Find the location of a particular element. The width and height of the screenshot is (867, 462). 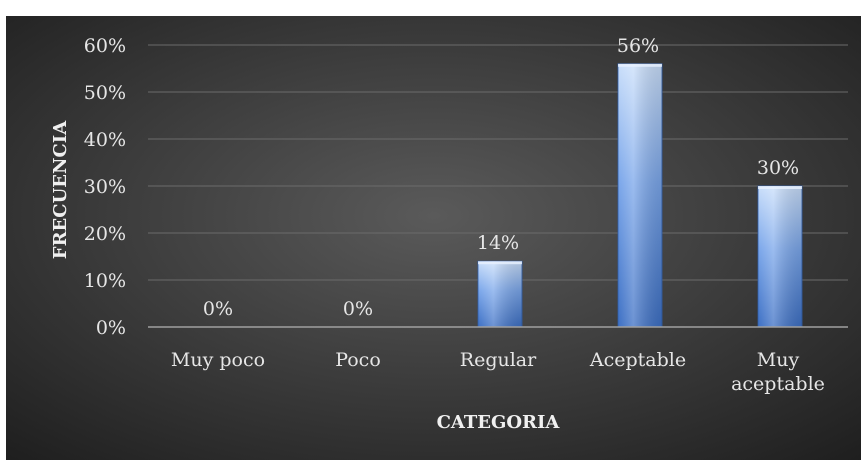

x-tick-label: Muy poco is located at coordinates (218, 360).